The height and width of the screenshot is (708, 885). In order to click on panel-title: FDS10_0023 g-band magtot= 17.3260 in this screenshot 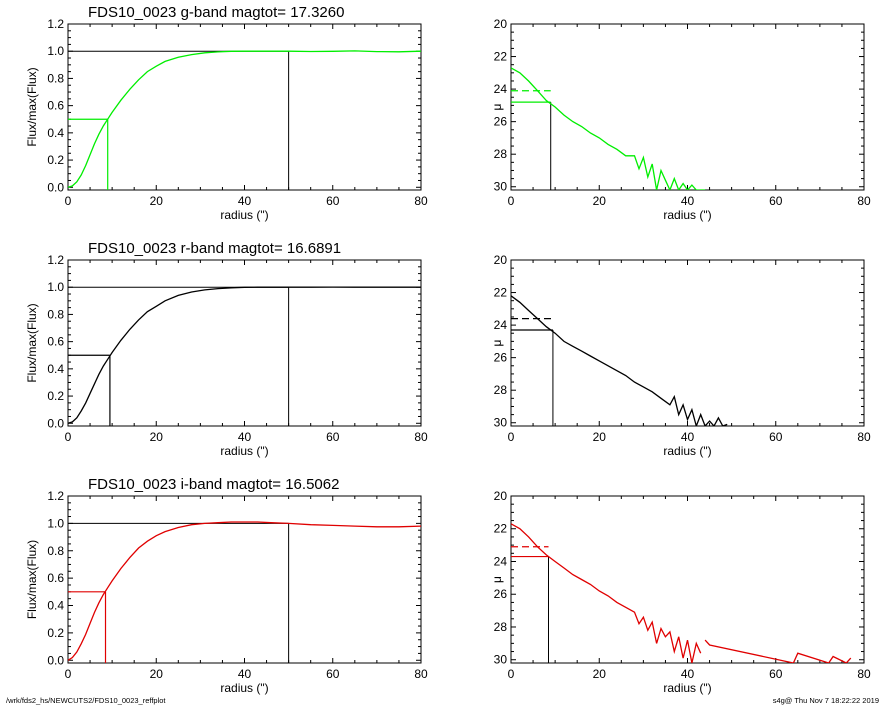, I will do `click(216, 12)`.